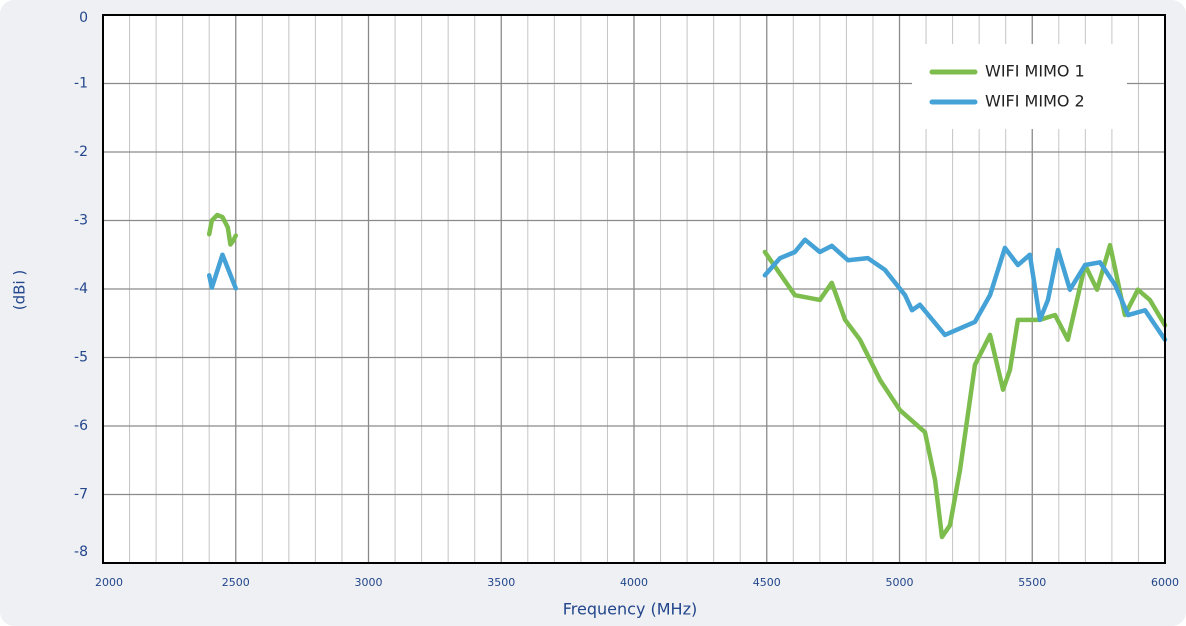 The width and height of the screenshot is (1186, 626). What do you see at coordinates (1032, 582) in the screenshot?
I see `x-tick-label: 5500` at bounding box center [1032, 582].